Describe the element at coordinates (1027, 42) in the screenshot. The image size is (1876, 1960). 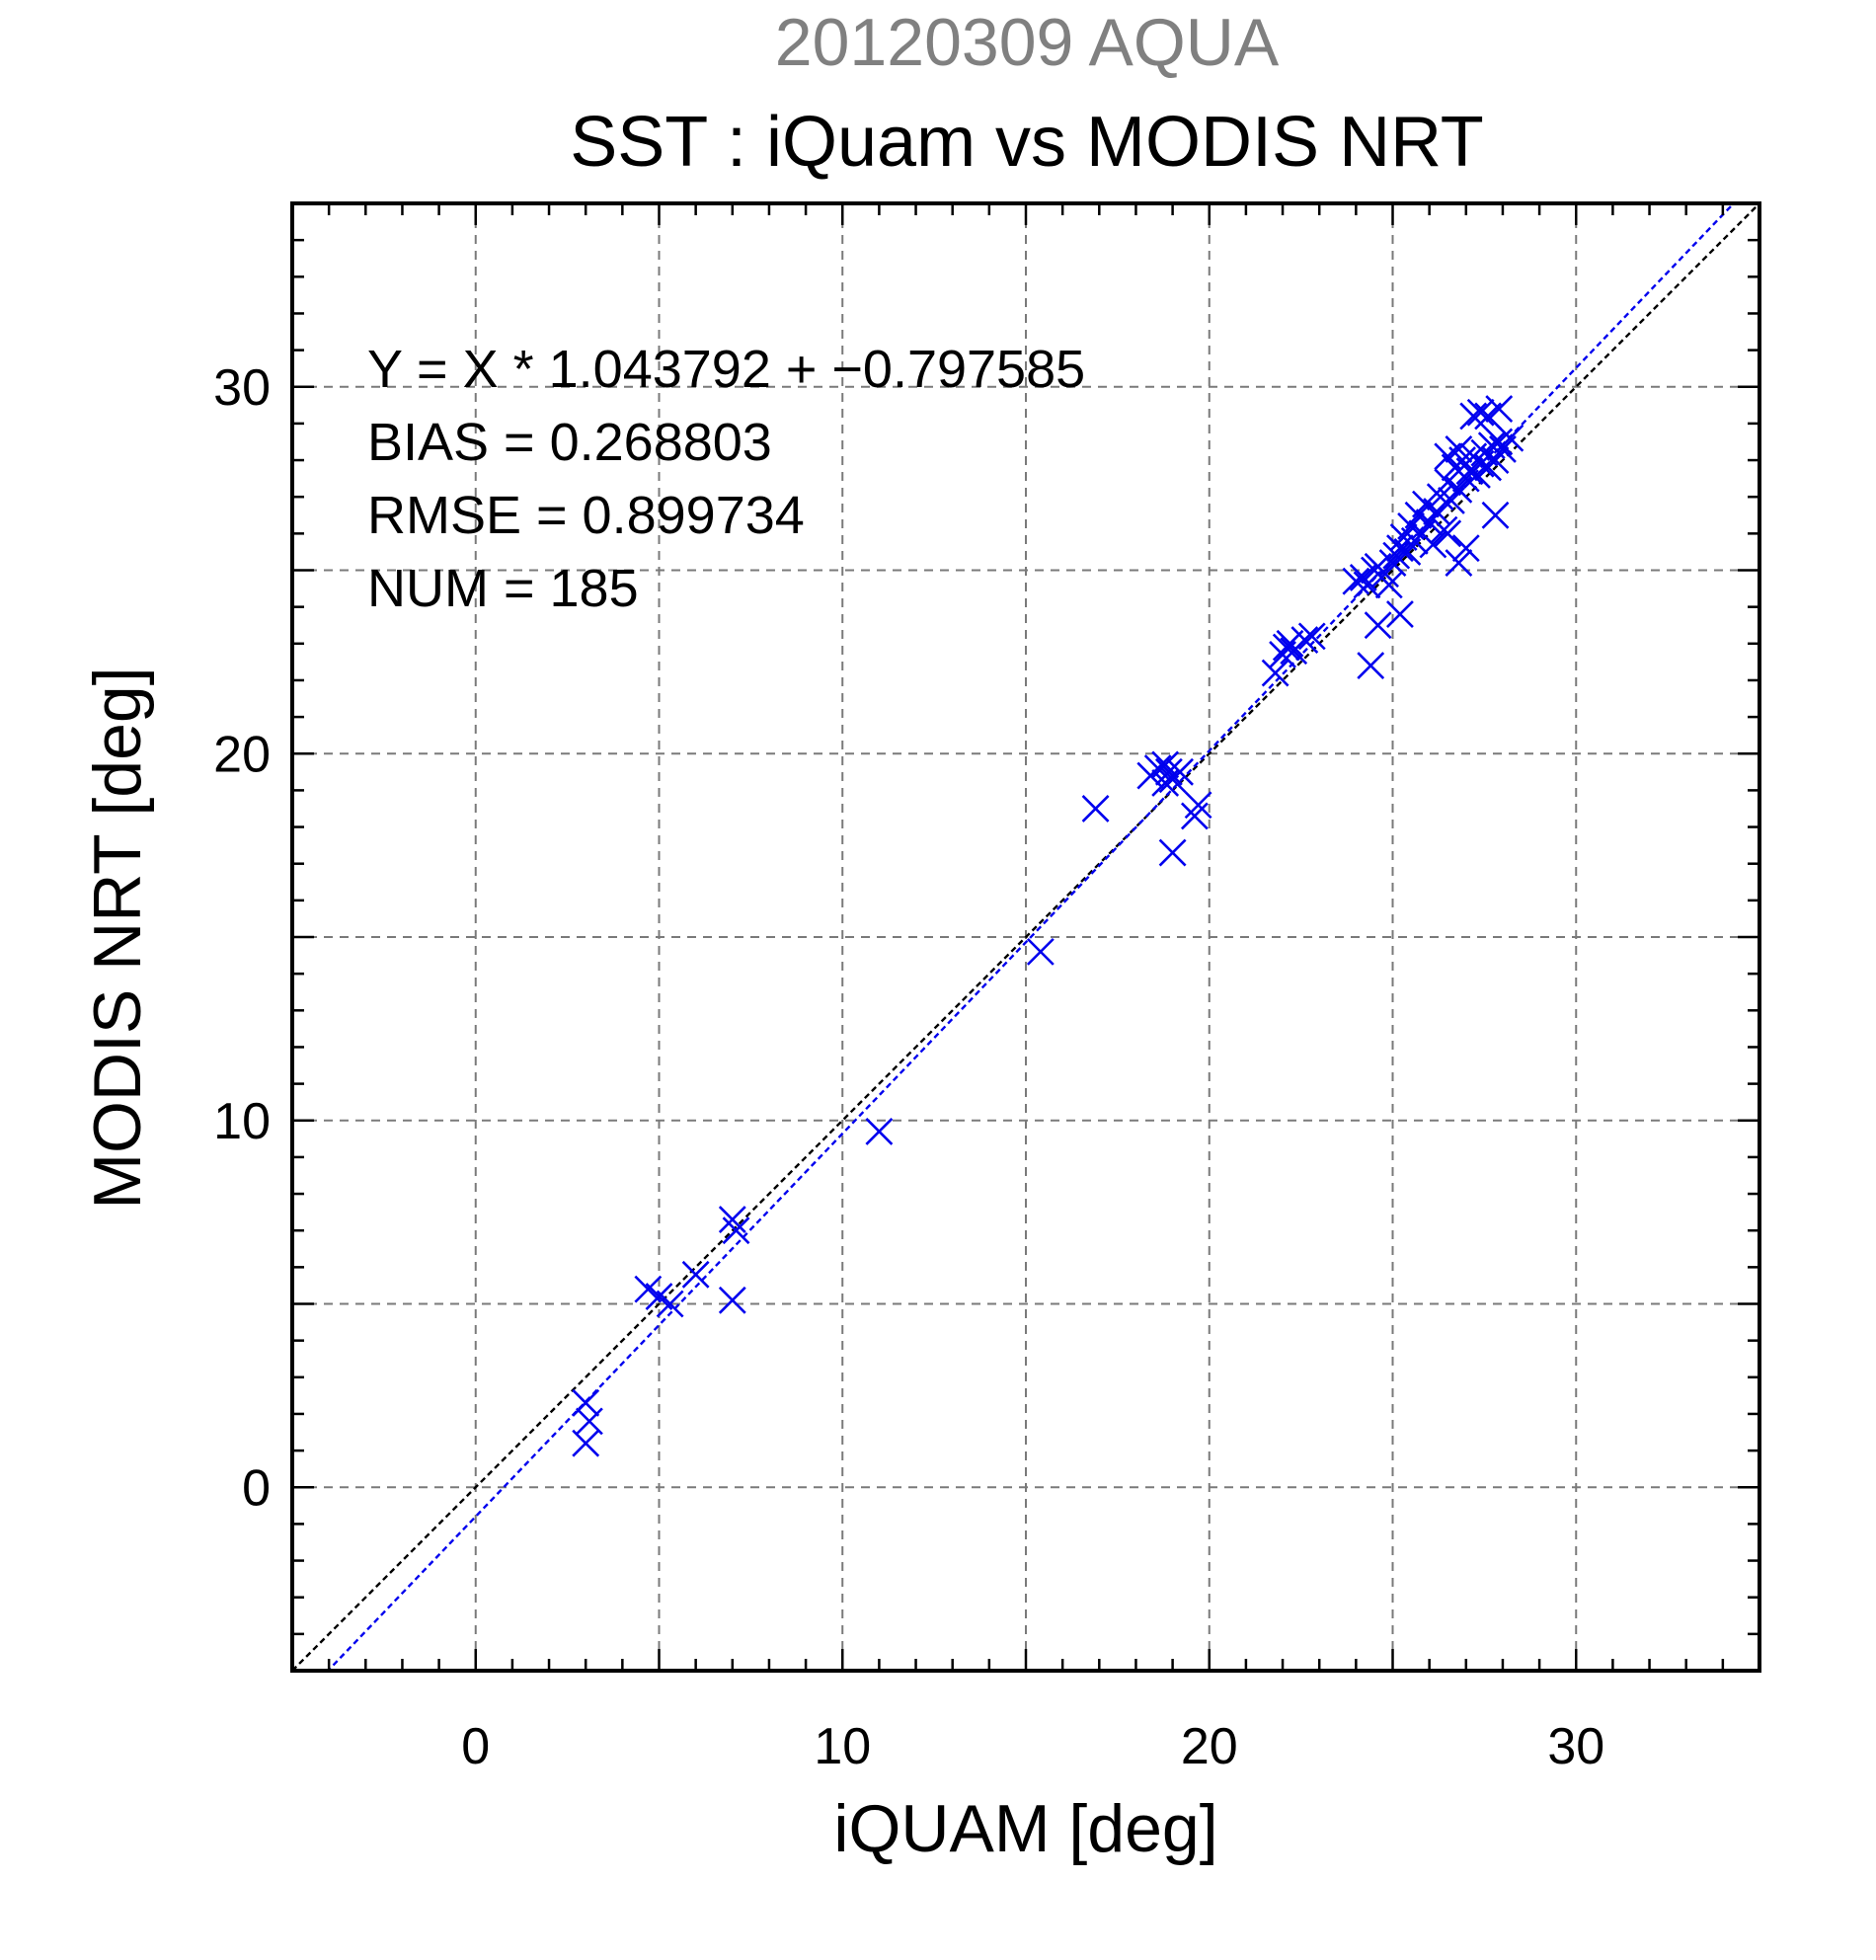
I see `chart-suptitle: 20120309 AQUA` at that location.